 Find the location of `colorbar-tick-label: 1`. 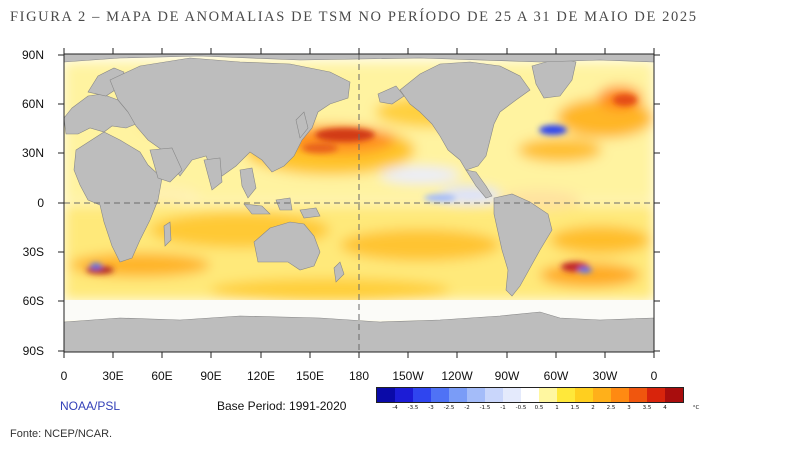

colorbar-tick-label: 1 is located at coordinates (557, 408).